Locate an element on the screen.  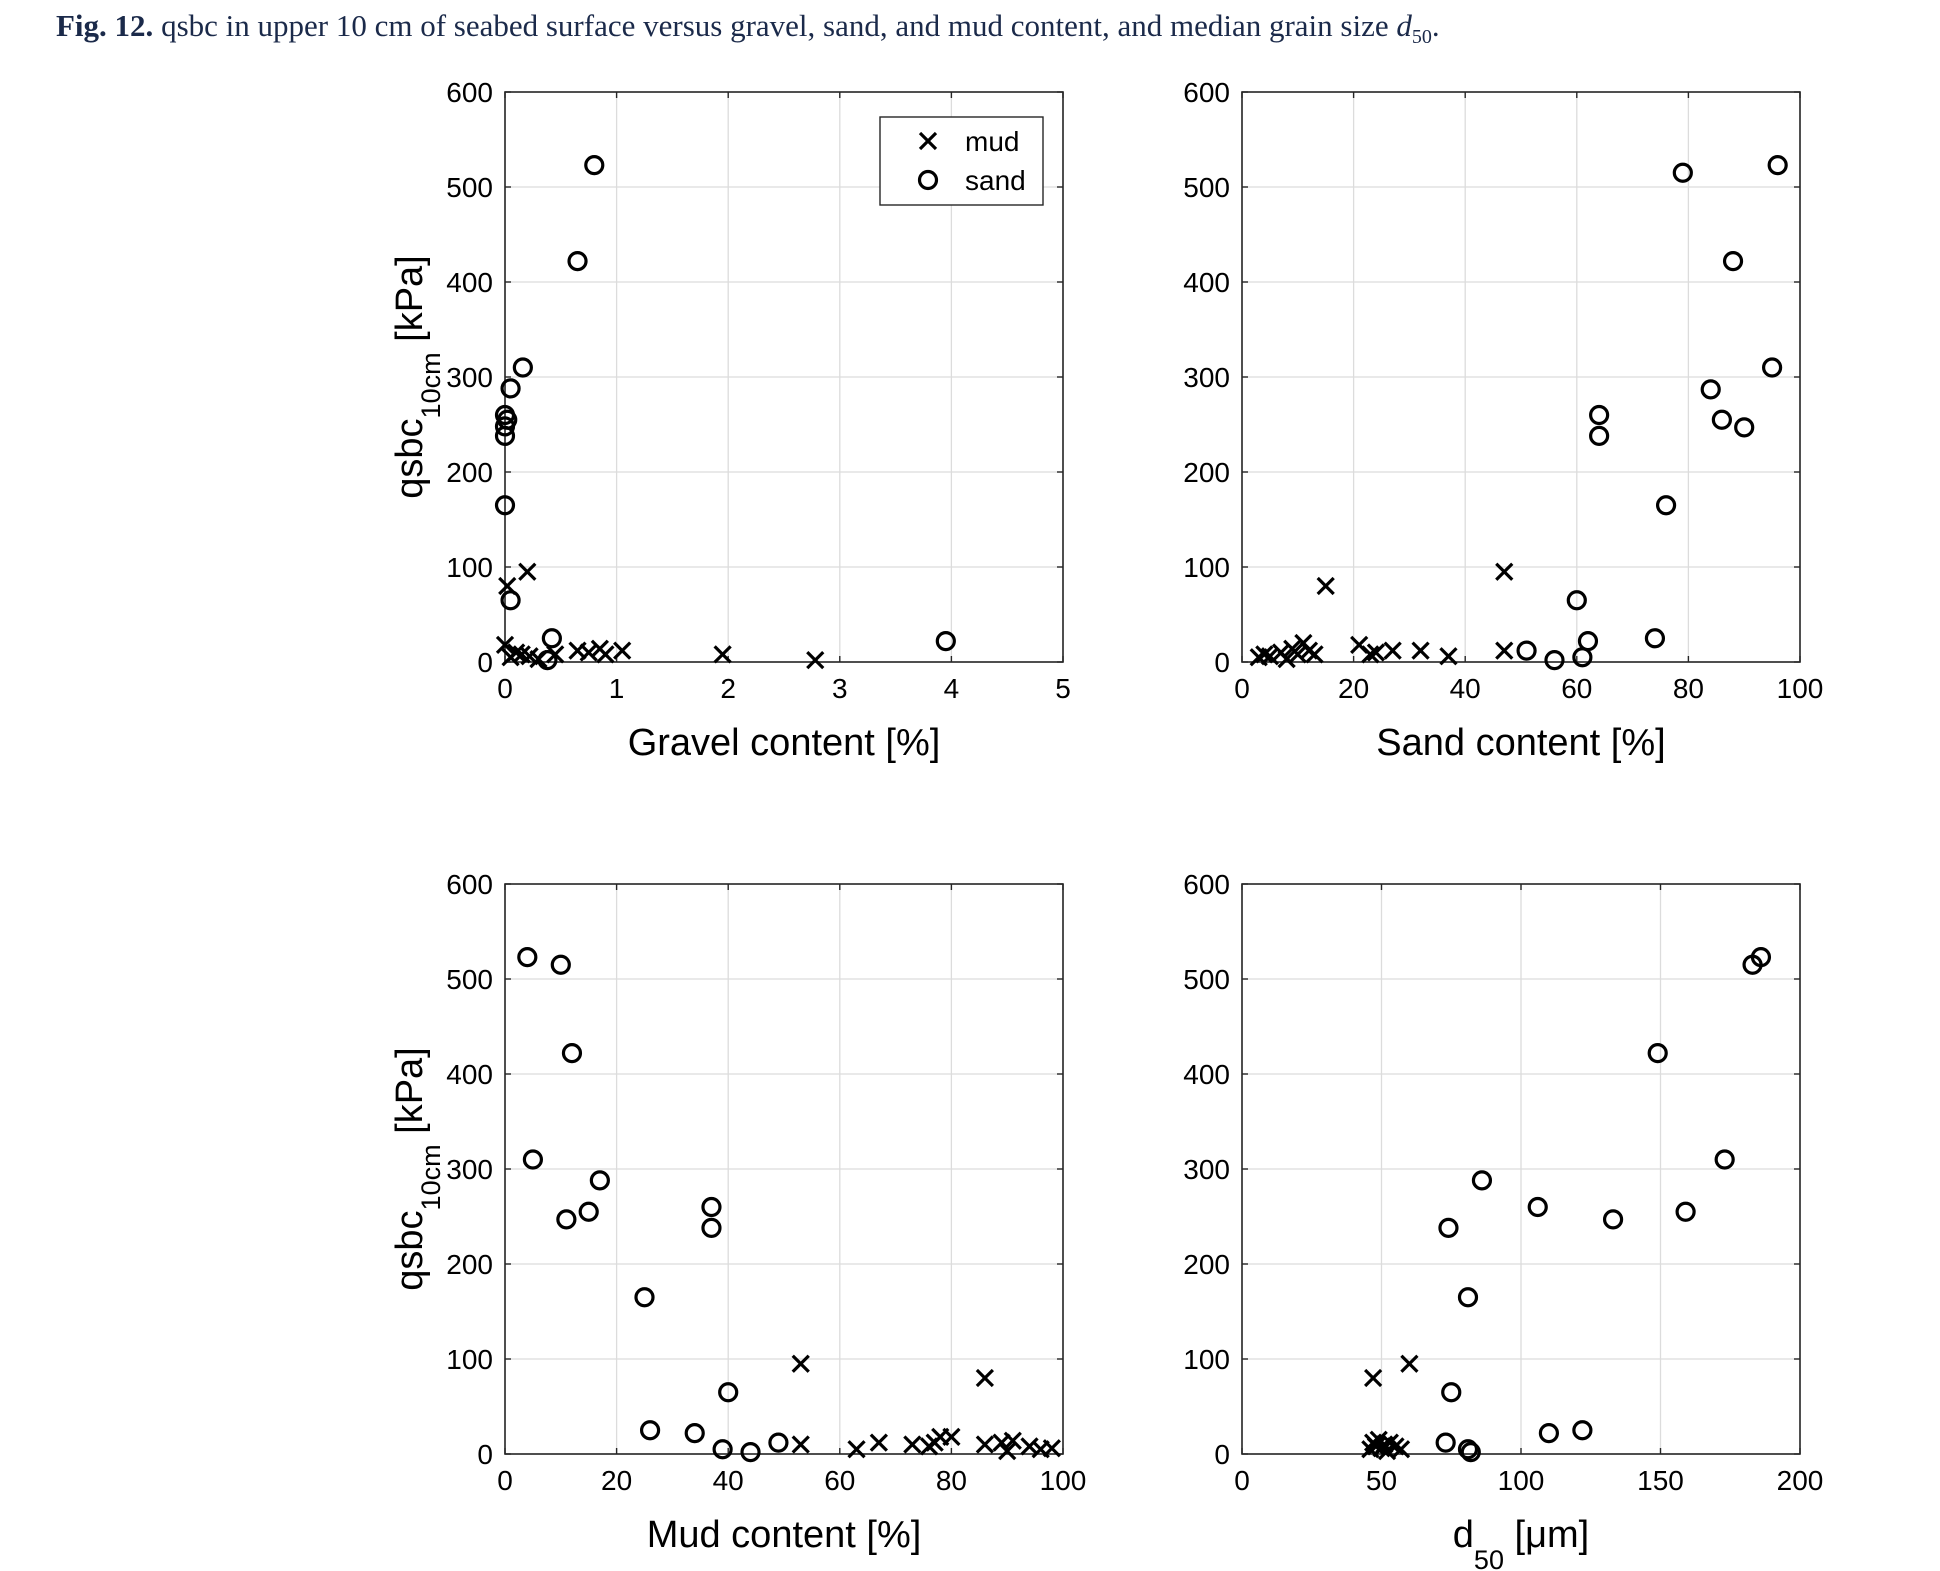
x-tick-label: 50 is located at coordinates (1381, 1480).